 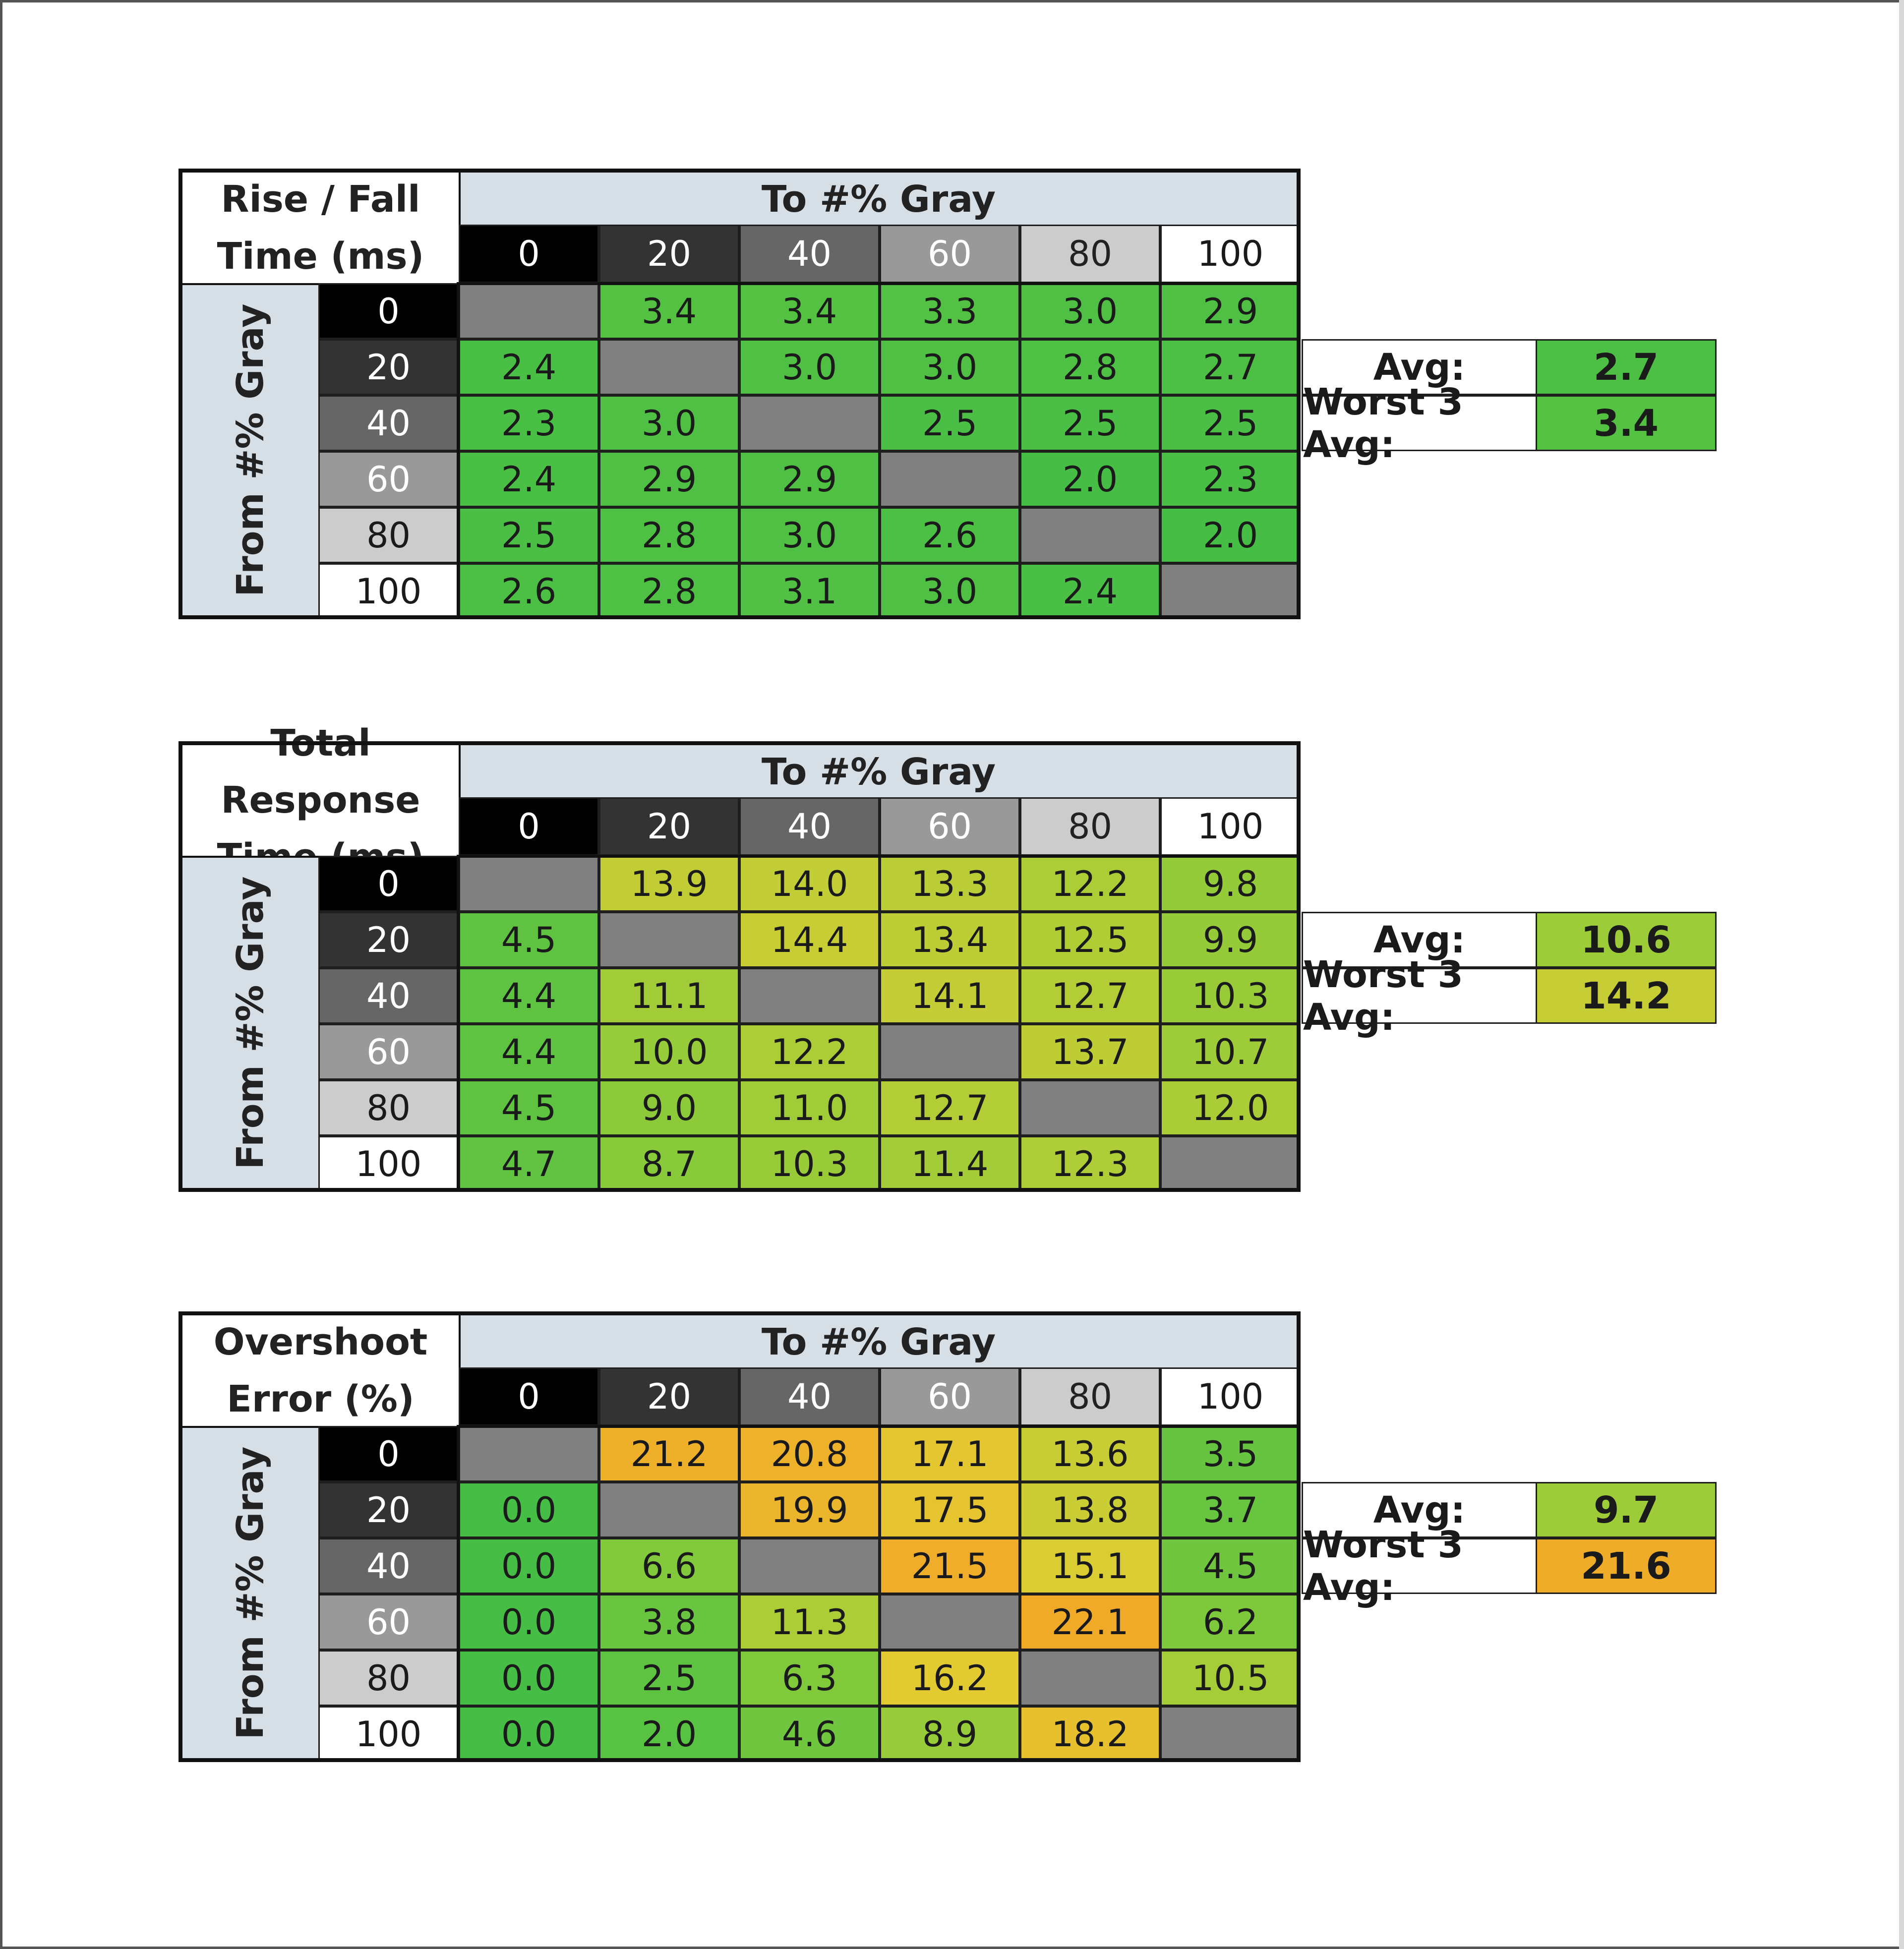 I want to click on heatmap-cell: 16.2, so click(x=950, y=1678).